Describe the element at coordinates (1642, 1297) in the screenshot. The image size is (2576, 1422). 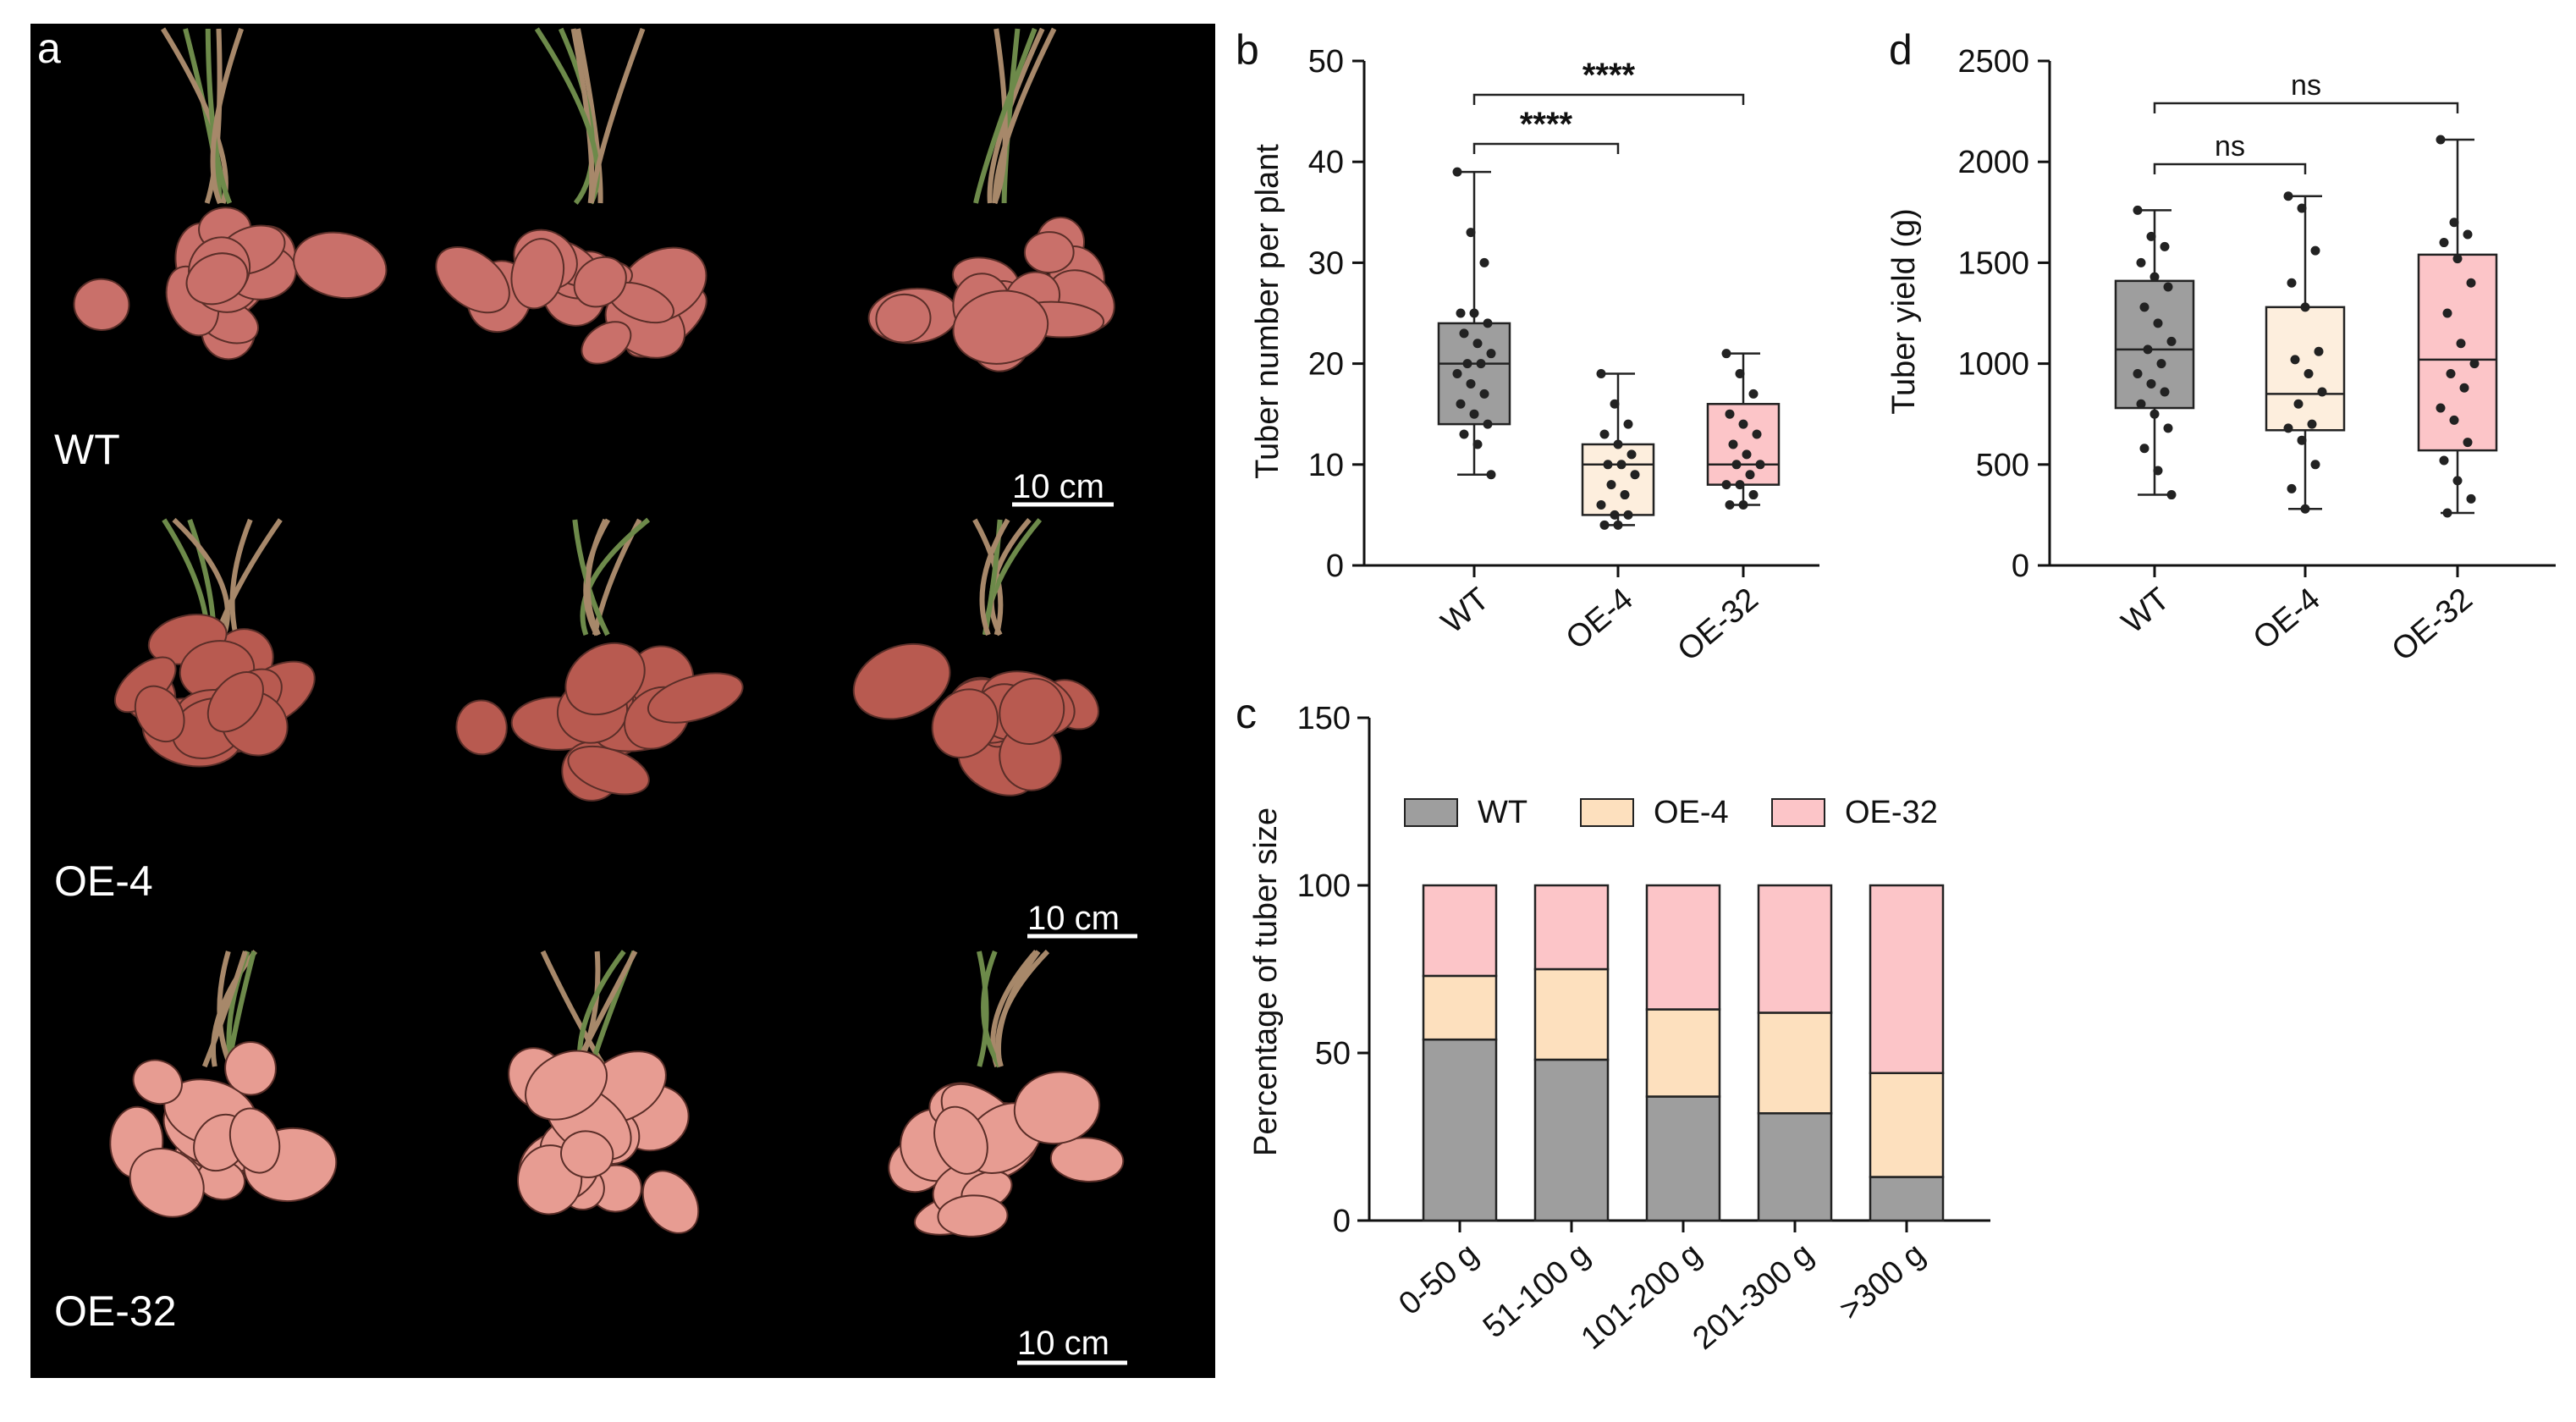
I see `x-tick-label: 101-200 g` at that location.